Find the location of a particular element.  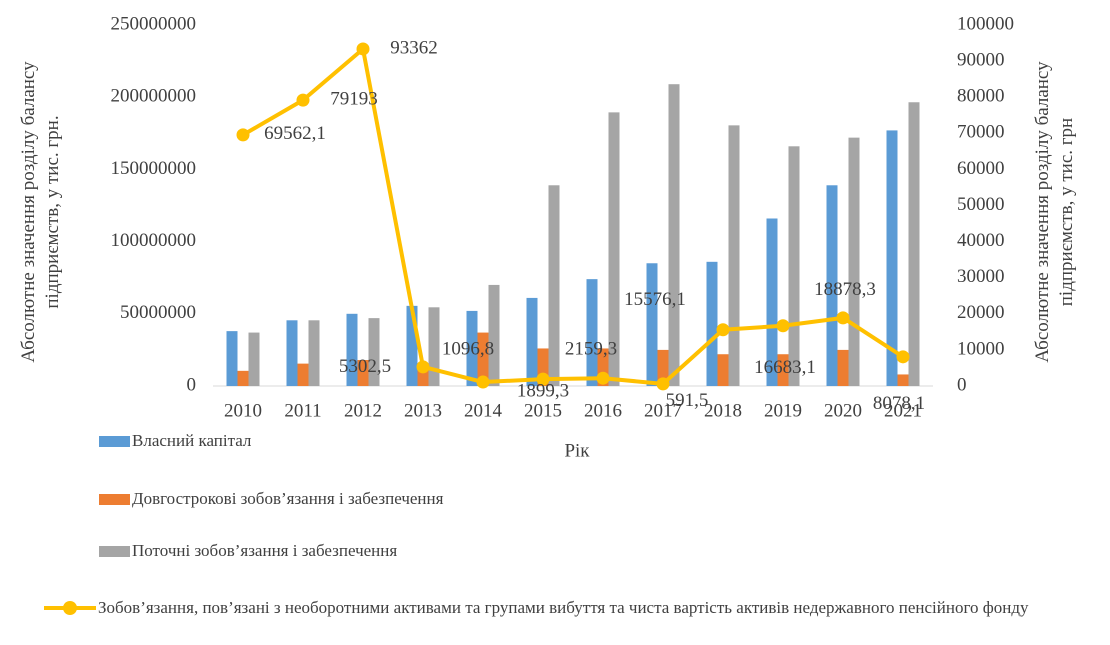

data-label: 1899,3 is located at coordinates (543, 391).